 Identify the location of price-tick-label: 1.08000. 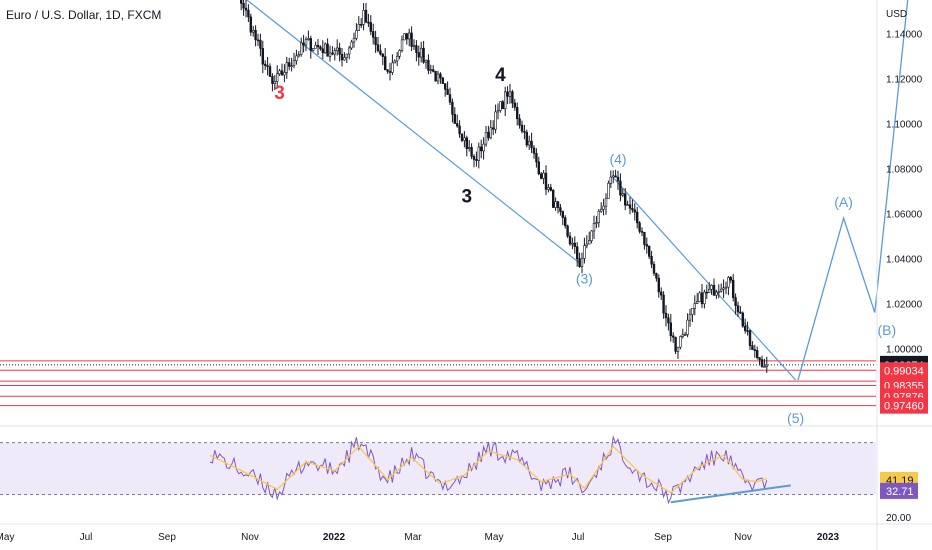
(904, 170).